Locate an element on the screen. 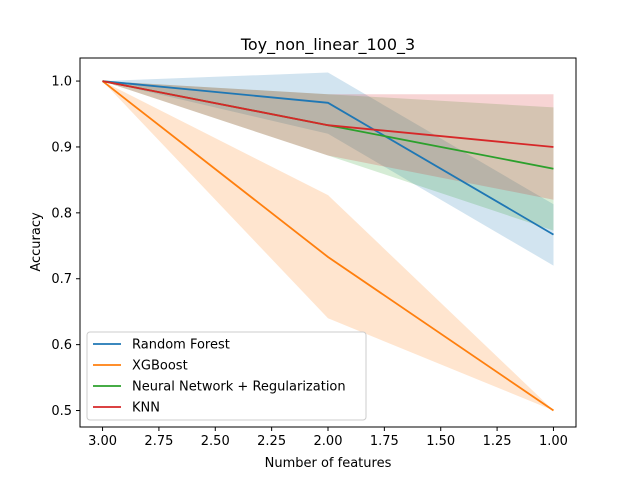 This screenshot has height=480, width=640. legend-label: Random Forest is located at coordinates (181, 345).